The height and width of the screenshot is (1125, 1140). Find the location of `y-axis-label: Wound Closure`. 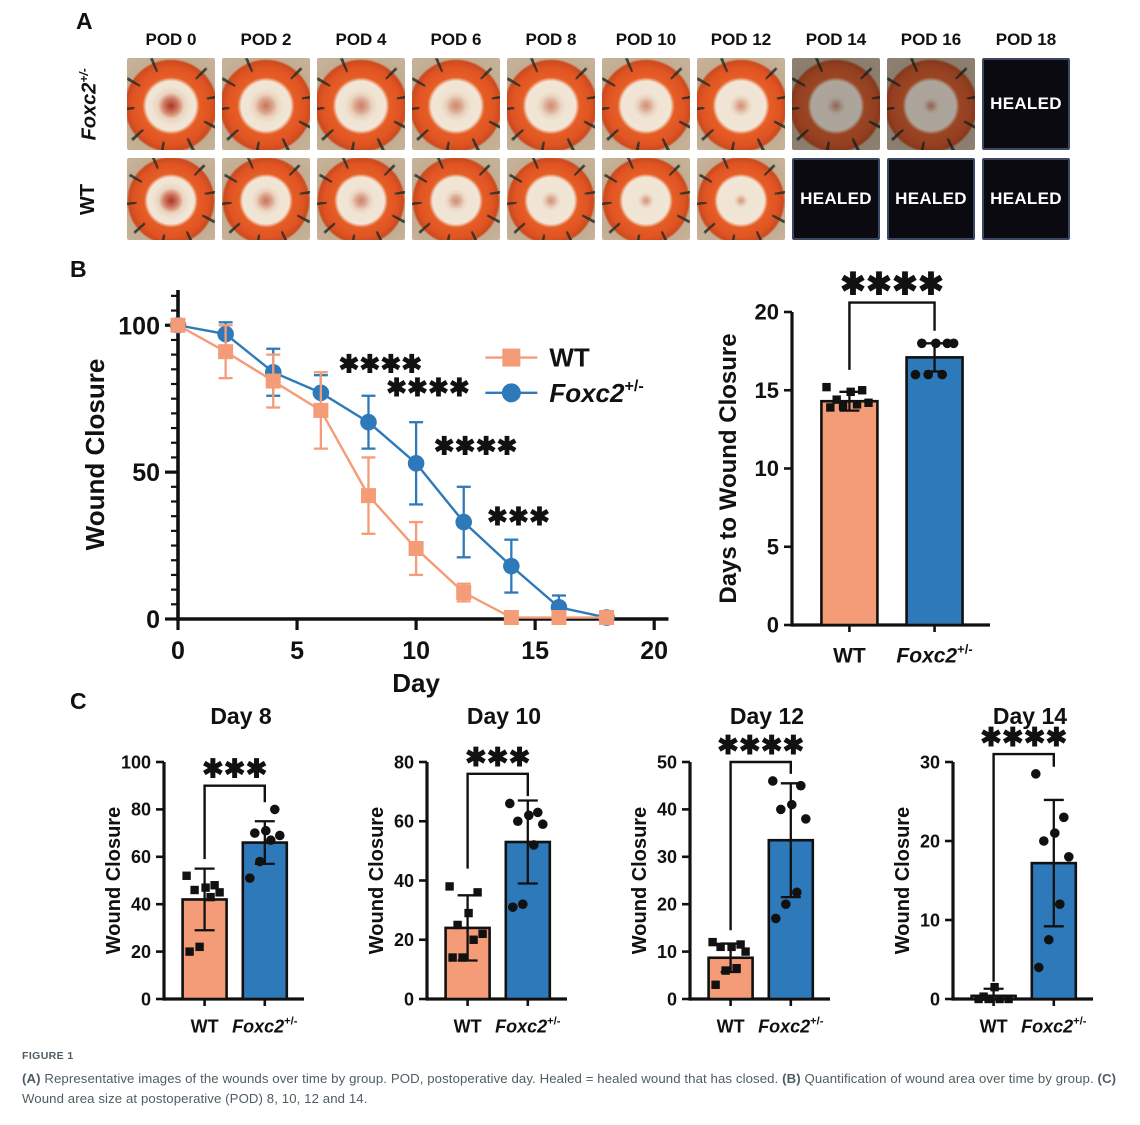

y-axis-label: Wound Closure is located at coordinates (377, 880).